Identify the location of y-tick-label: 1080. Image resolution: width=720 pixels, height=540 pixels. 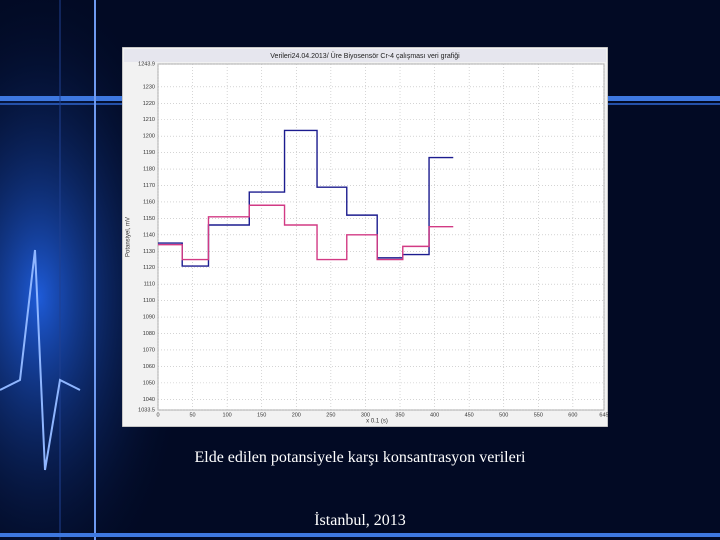
(149, 334).